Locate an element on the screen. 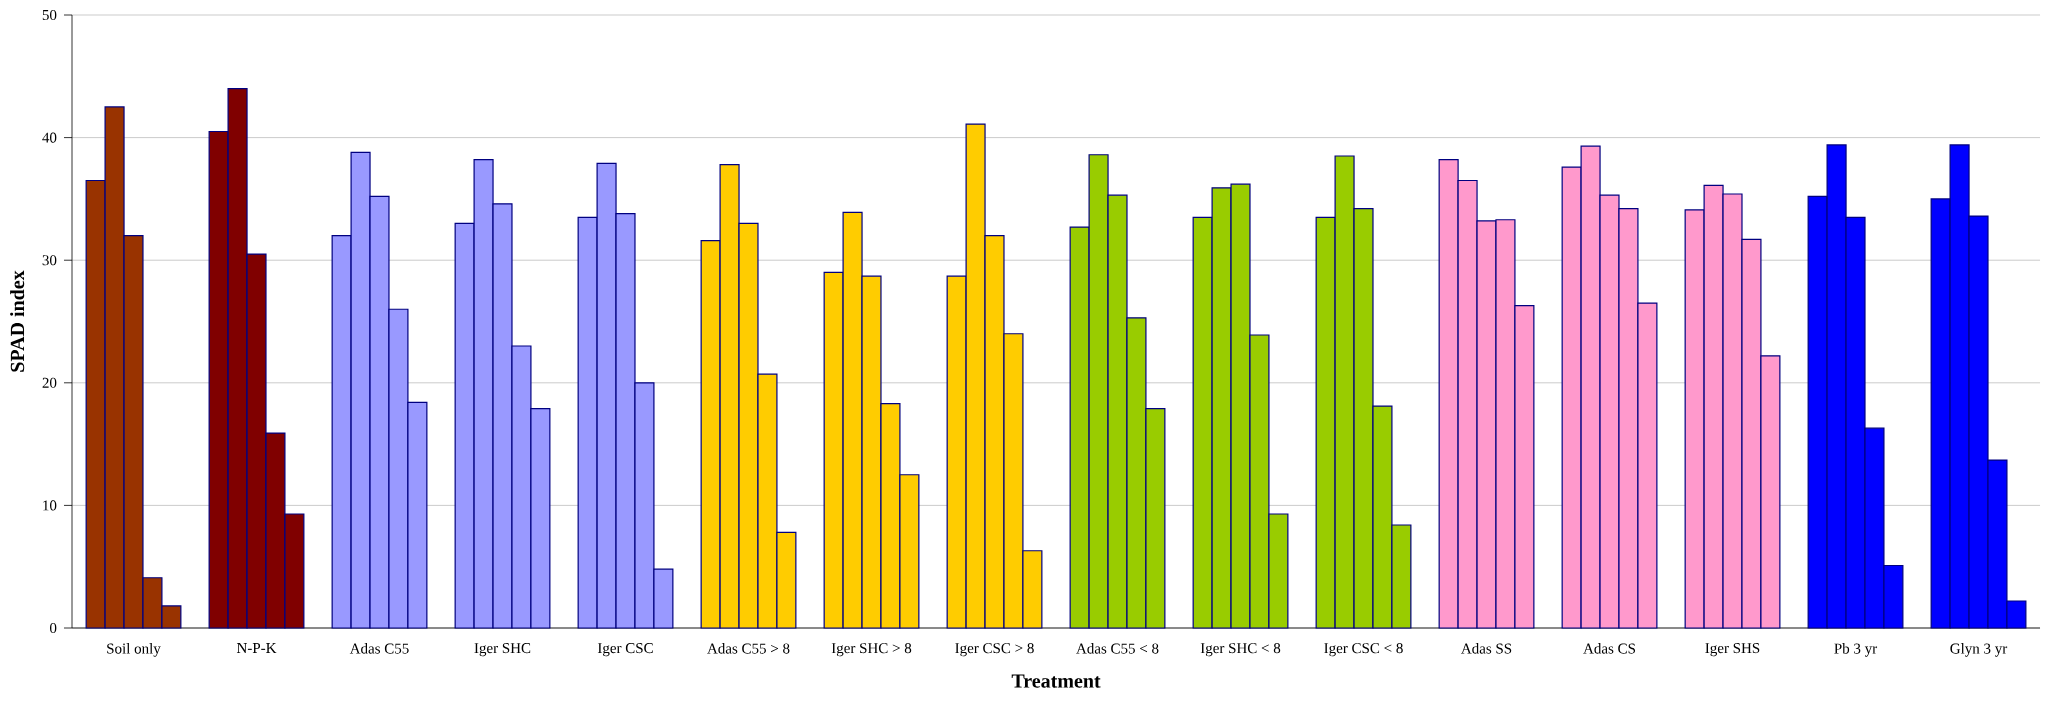  x-axis-title: Treatment is located at coordinates (1056, 681).